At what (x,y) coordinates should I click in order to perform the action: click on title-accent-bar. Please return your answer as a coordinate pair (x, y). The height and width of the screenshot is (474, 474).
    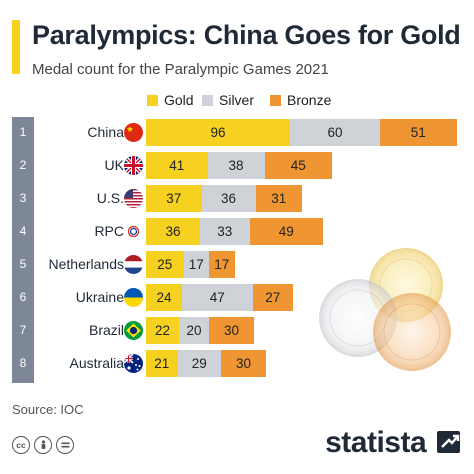
    Looking at the image, I should click on (16, 47).